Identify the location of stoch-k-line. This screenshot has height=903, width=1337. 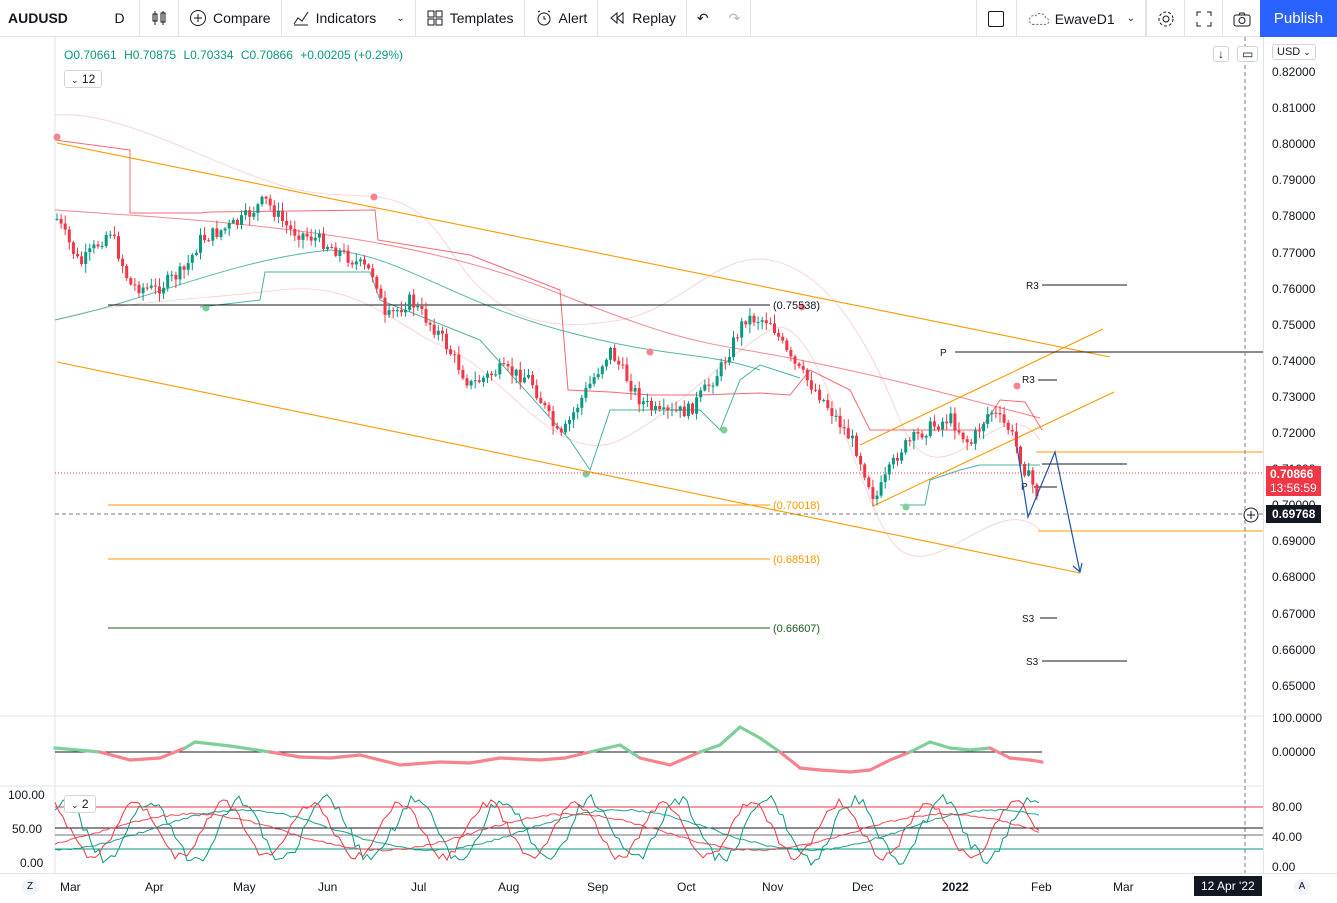
(547, 830).